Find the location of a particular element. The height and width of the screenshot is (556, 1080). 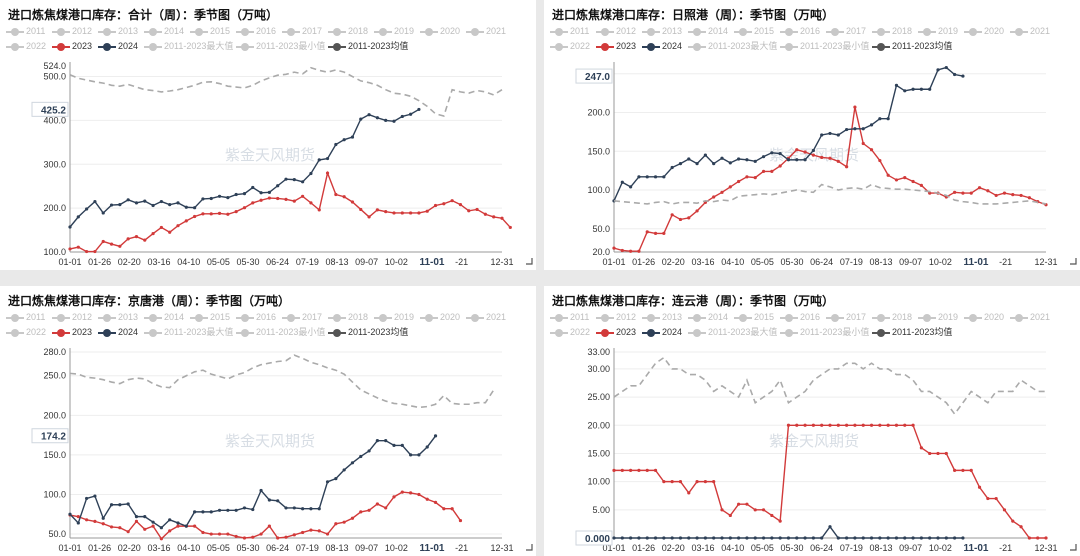

legend-swatch-icon is located at coordinates (559, 332).